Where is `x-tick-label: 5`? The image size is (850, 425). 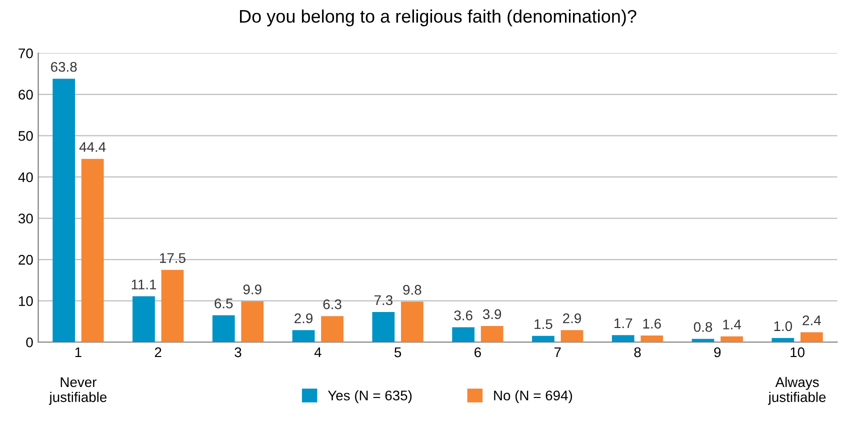
x-tick-label: 5 is located at coordinates (398, 352).